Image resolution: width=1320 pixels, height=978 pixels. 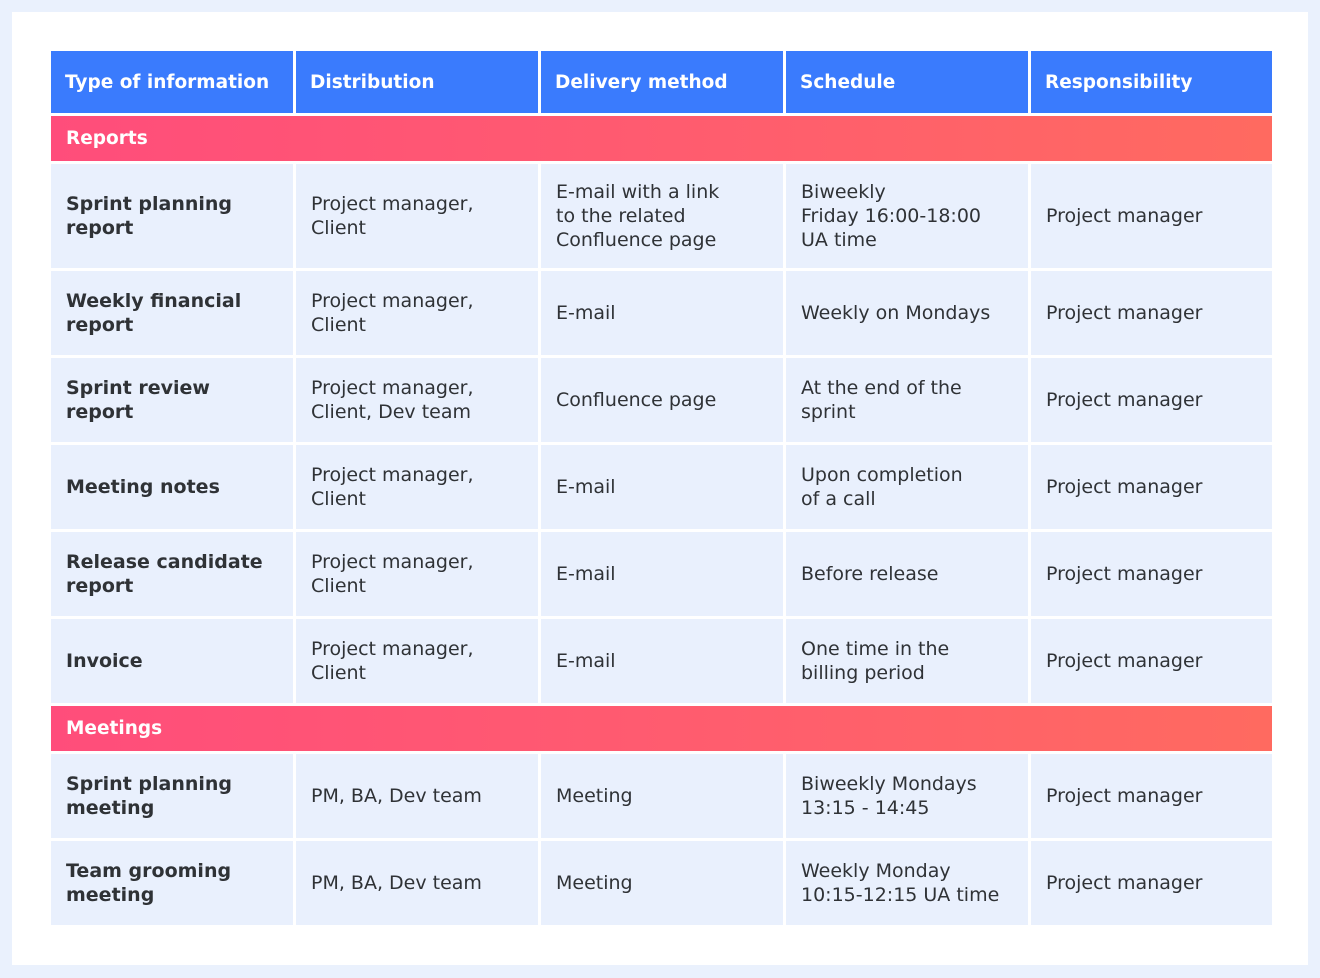 What do you see at coordinates (661, 728) in the screenshot?
I see `section-title-meetings: Meetings` at bounding box center [661, 728].